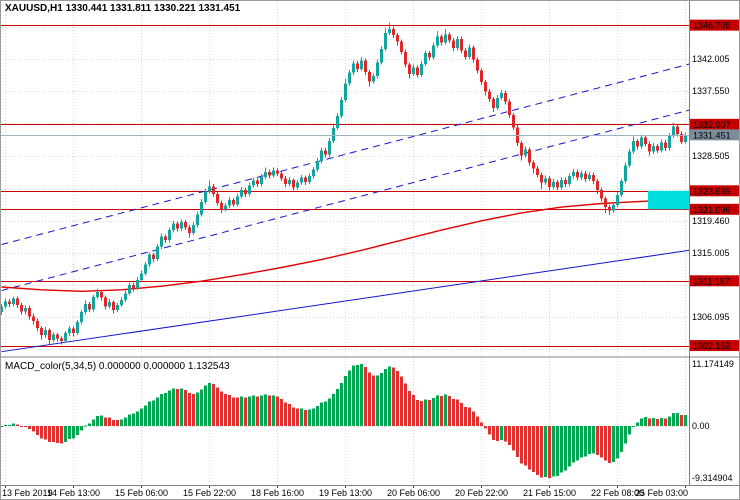 This screenshot has width=740, height=500. What do you see at coordinates (711, 91) in the screenshot?
I see `price-axis-label: 1337.550` at bounding box center [711, 91].